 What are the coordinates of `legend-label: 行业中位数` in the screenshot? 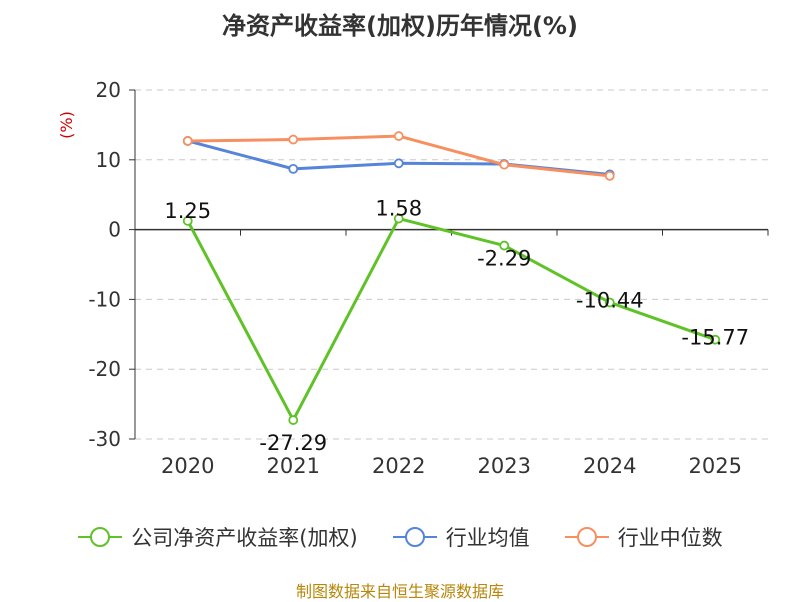 It's located at (670, 538).